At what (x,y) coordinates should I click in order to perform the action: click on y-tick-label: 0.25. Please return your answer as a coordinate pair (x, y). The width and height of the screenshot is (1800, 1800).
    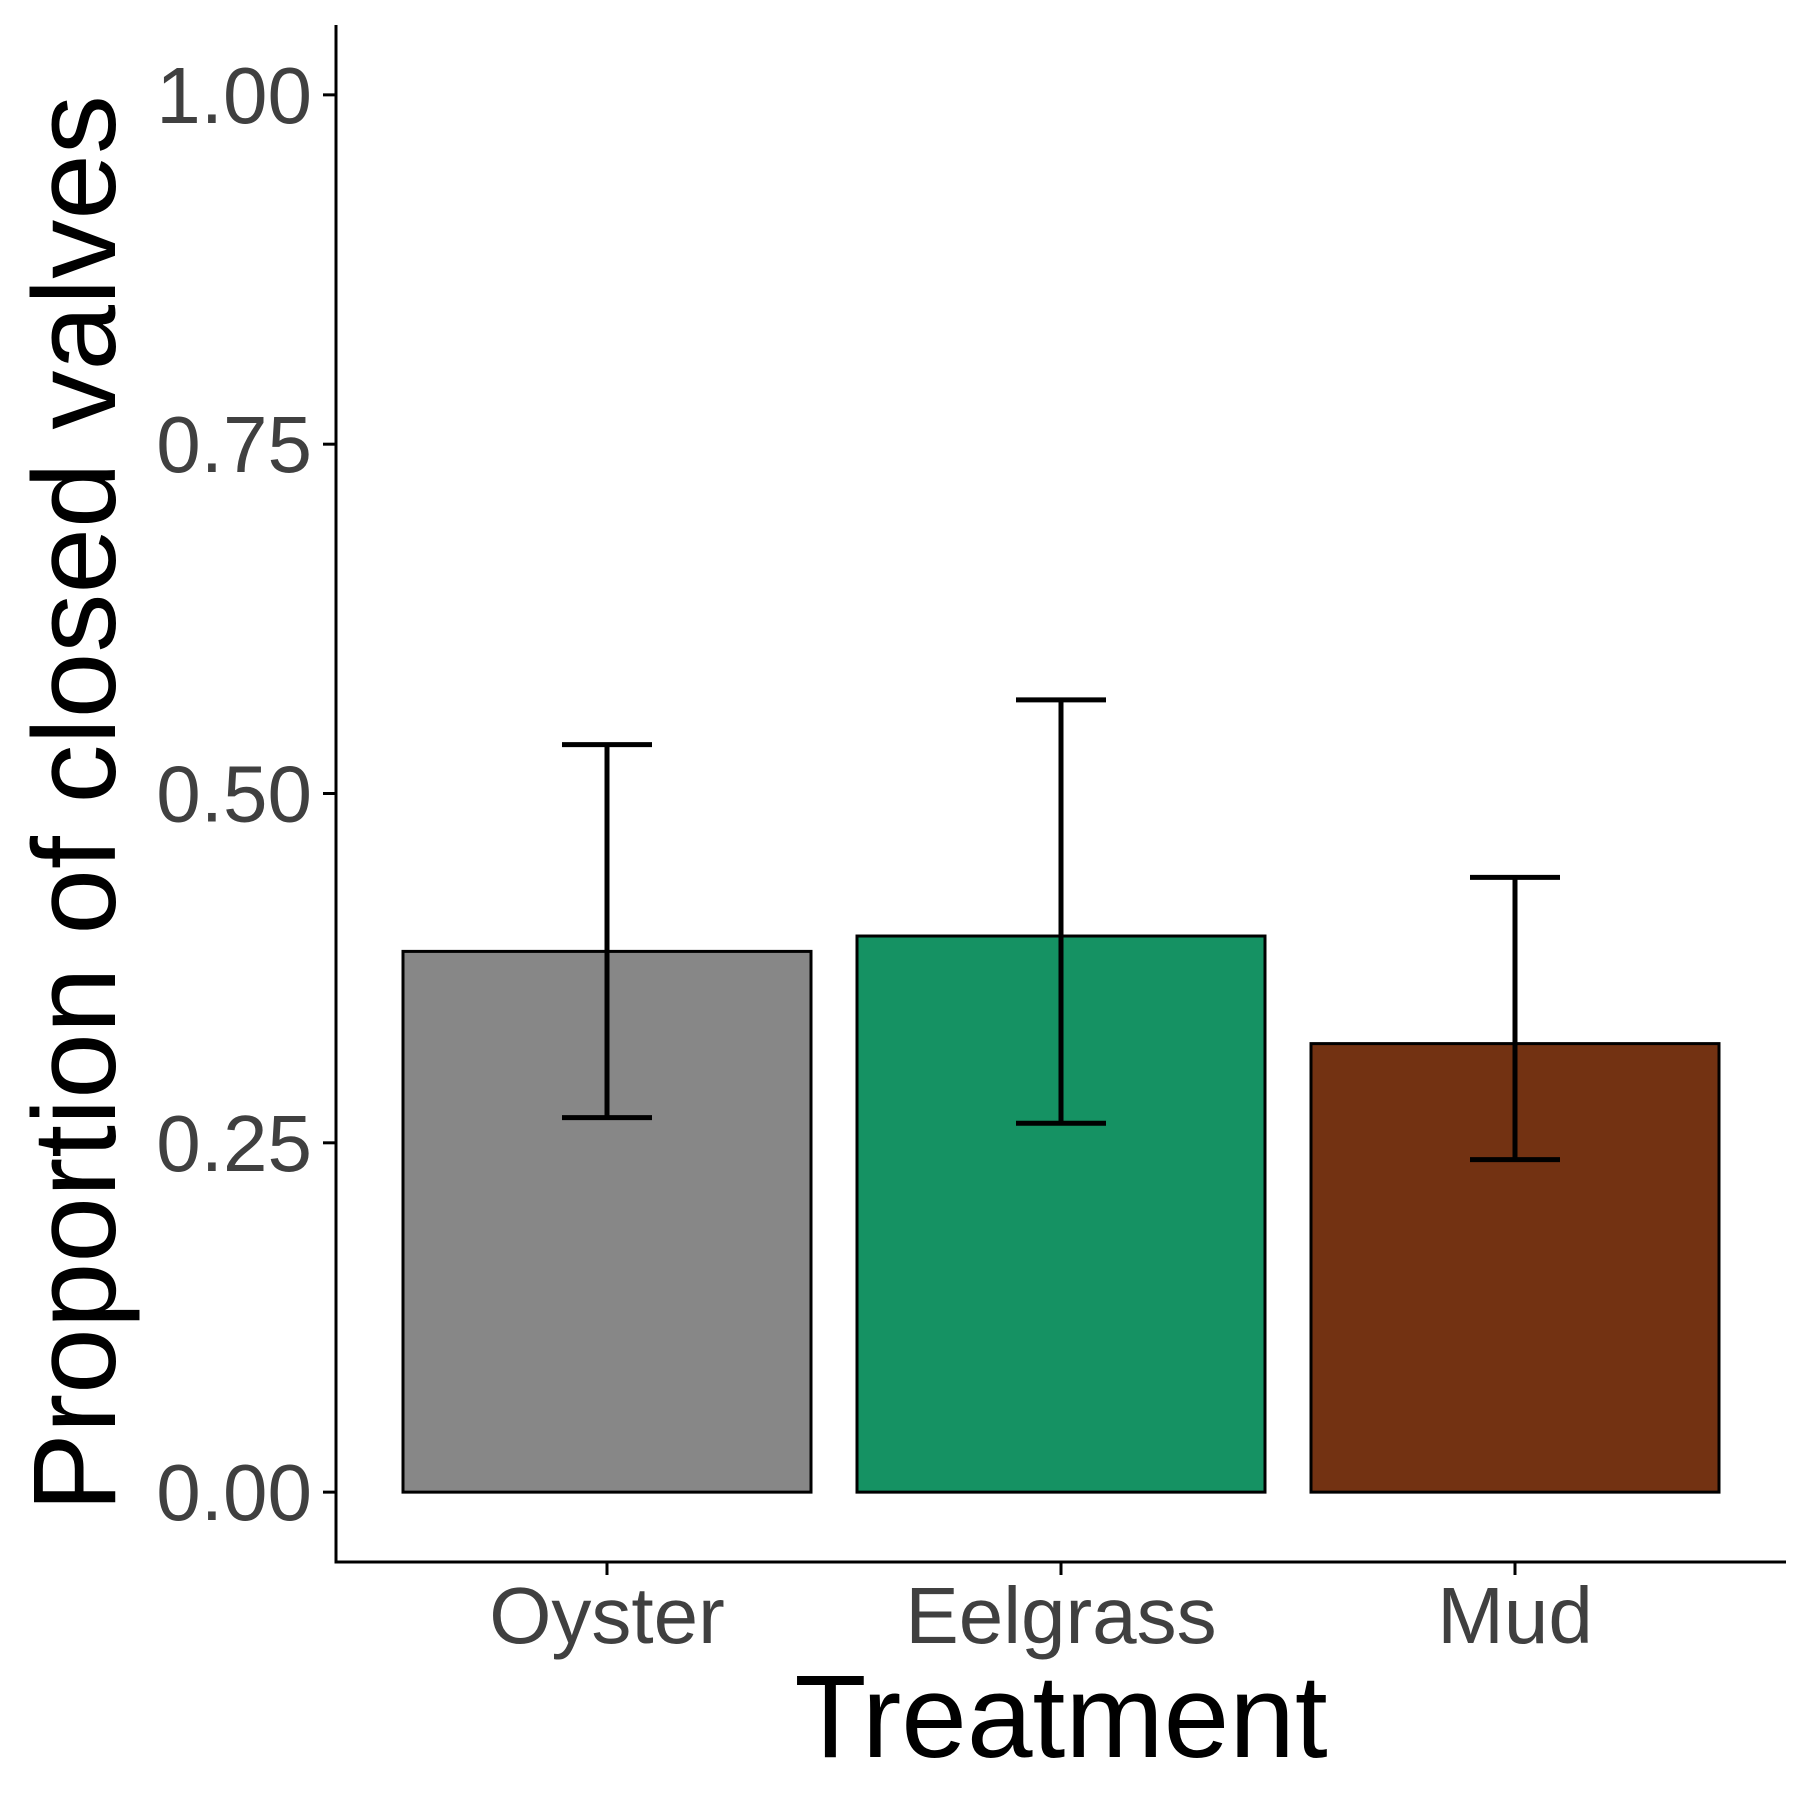
    Looking at the image, I should click on (234, 1143).